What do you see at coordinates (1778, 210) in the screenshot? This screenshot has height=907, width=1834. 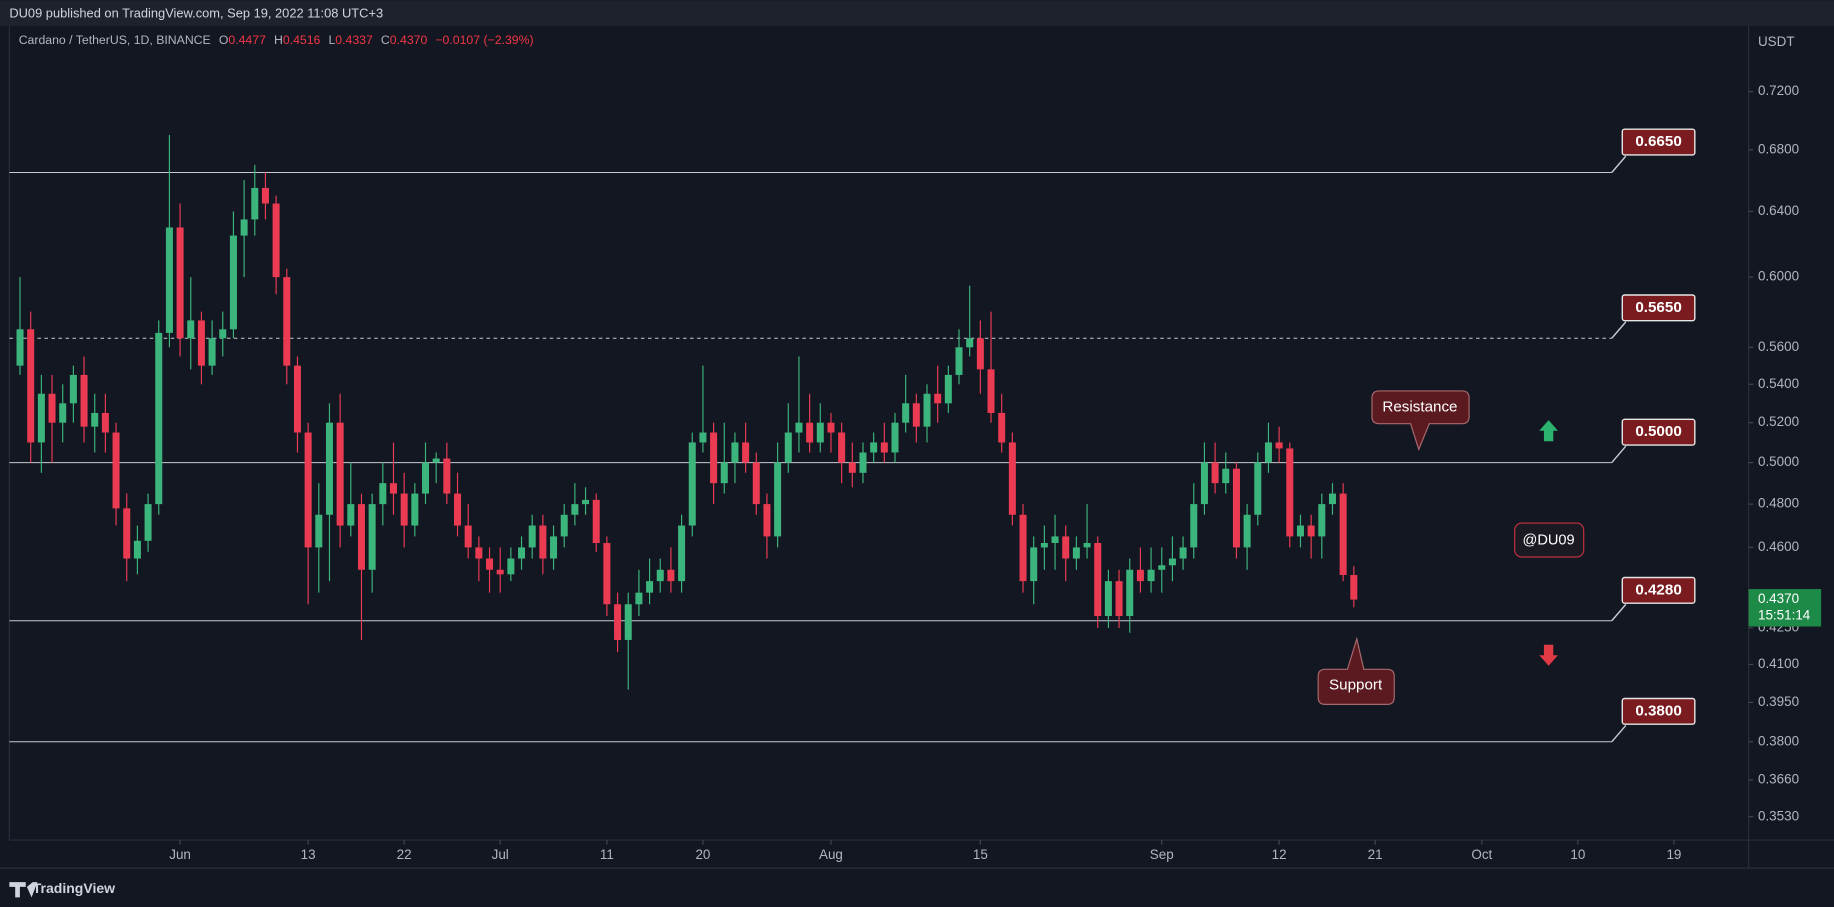 I see `y-tick-label: 0.6400` at bounding box center [1778, 210].